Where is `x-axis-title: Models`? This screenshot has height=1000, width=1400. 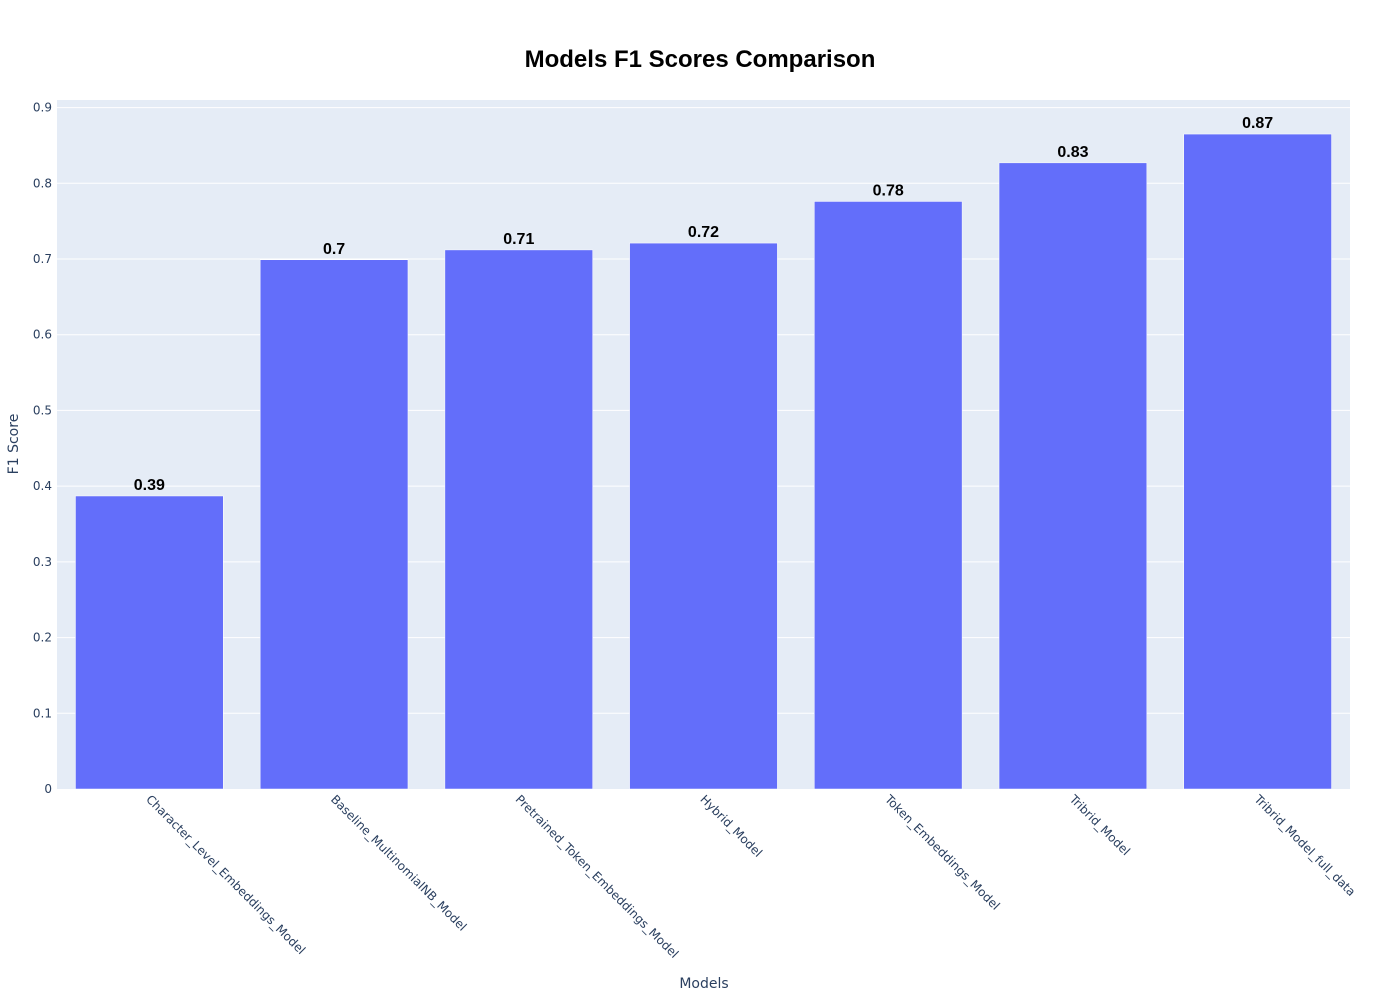 x-axis-title: Models is located at coordinates (703, 984).